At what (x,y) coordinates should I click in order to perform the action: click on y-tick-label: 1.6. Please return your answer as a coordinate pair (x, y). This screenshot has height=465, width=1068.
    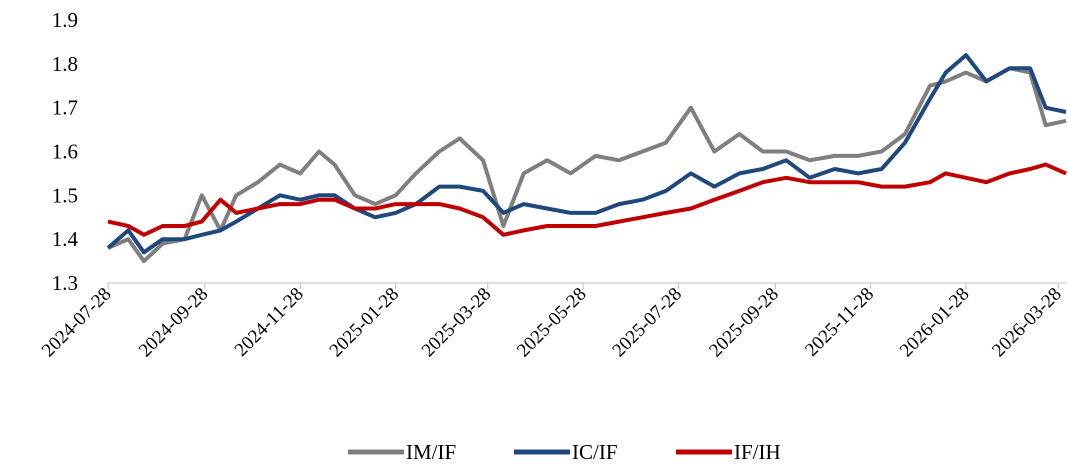
    Looking at the image, I should click on (65, 152).